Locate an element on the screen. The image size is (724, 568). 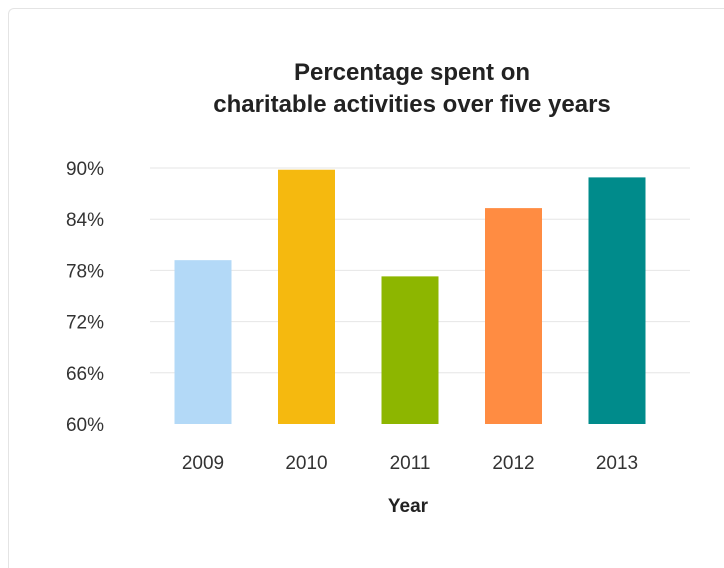
bar-2012 is located at coordinates (513, 316).